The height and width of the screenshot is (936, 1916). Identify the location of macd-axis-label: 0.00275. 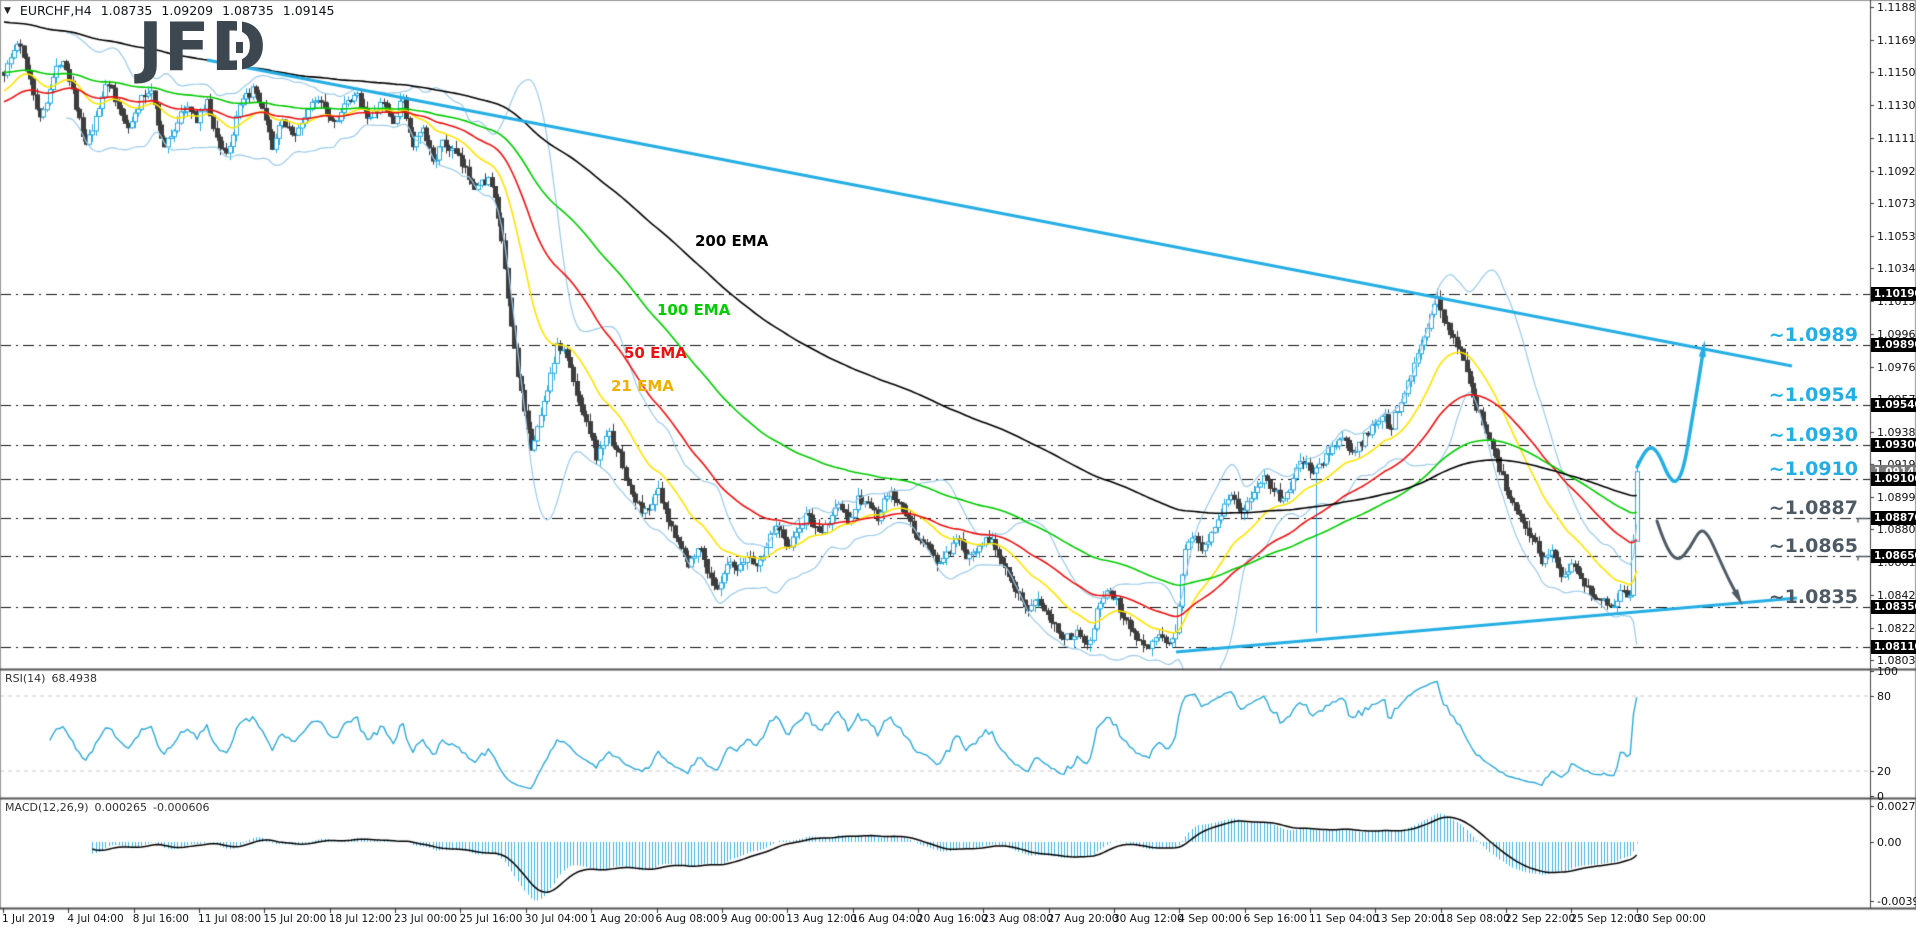
(1896, 806).